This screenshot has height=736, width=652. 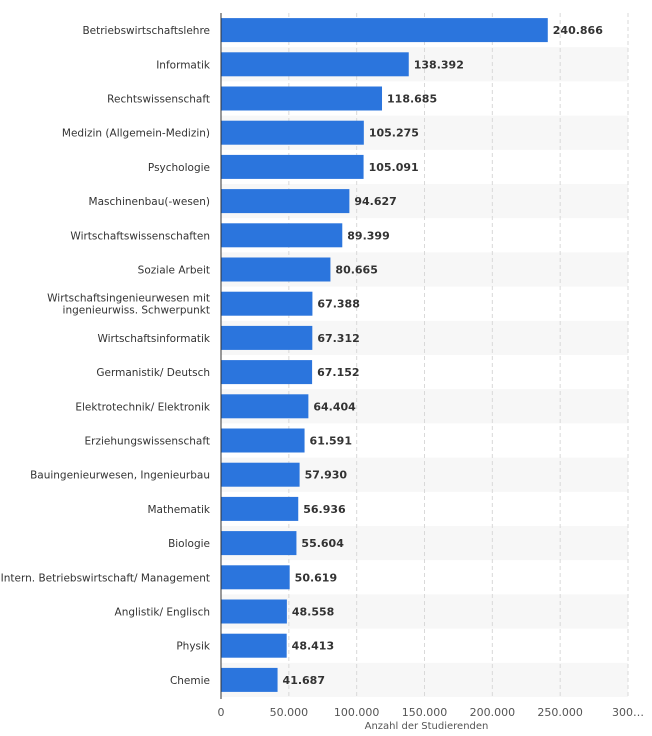 What do you see at coordinates (189, 544) in the screenshot?
I see `category-label: Biologie` at bounding box center [189, 544].